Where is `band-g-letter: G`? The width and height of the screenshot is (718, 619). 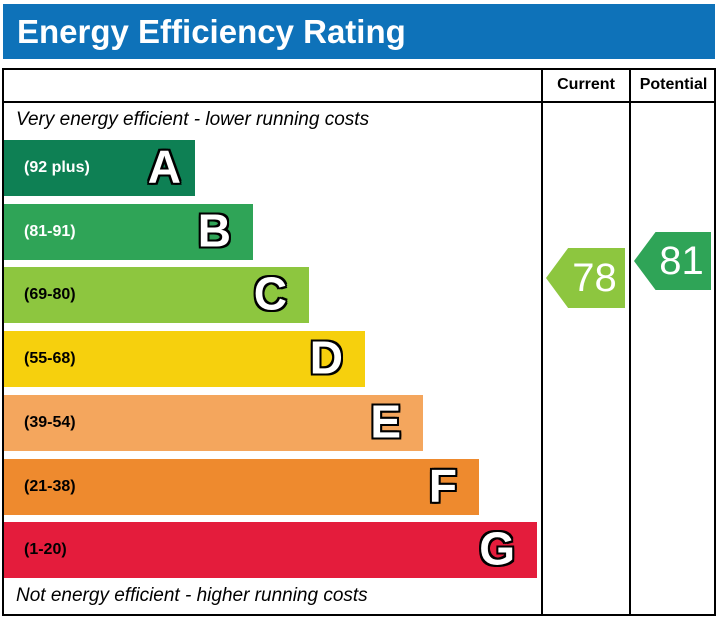 band-g-letter: G is located at coordinates (497, 548).